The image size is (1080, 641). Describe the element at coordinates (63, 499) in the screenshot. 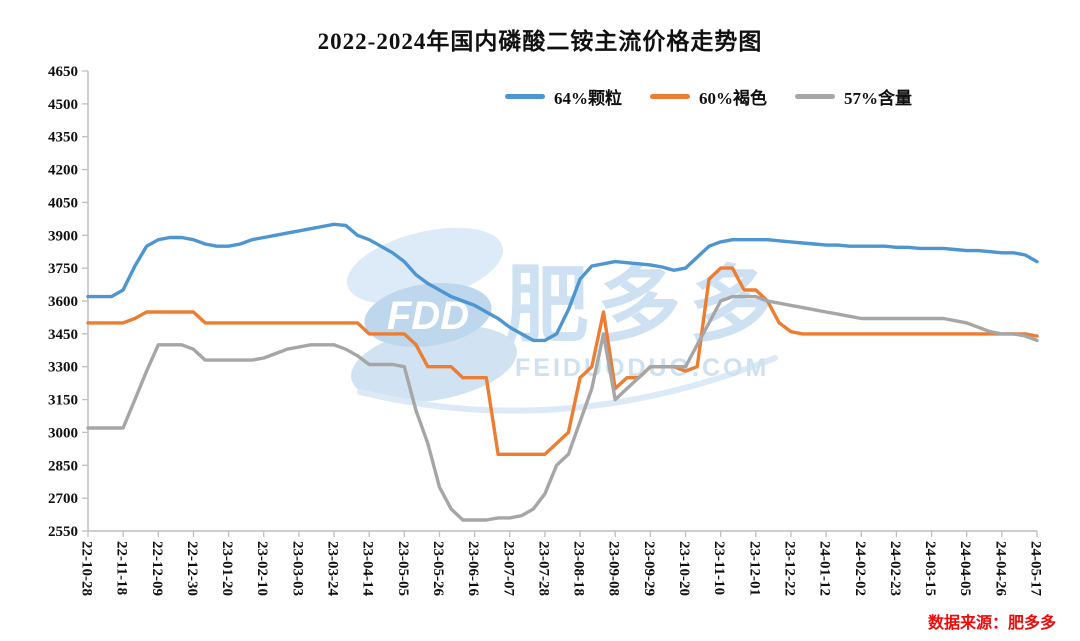

I see `y-axis-label: 2700` at that location.